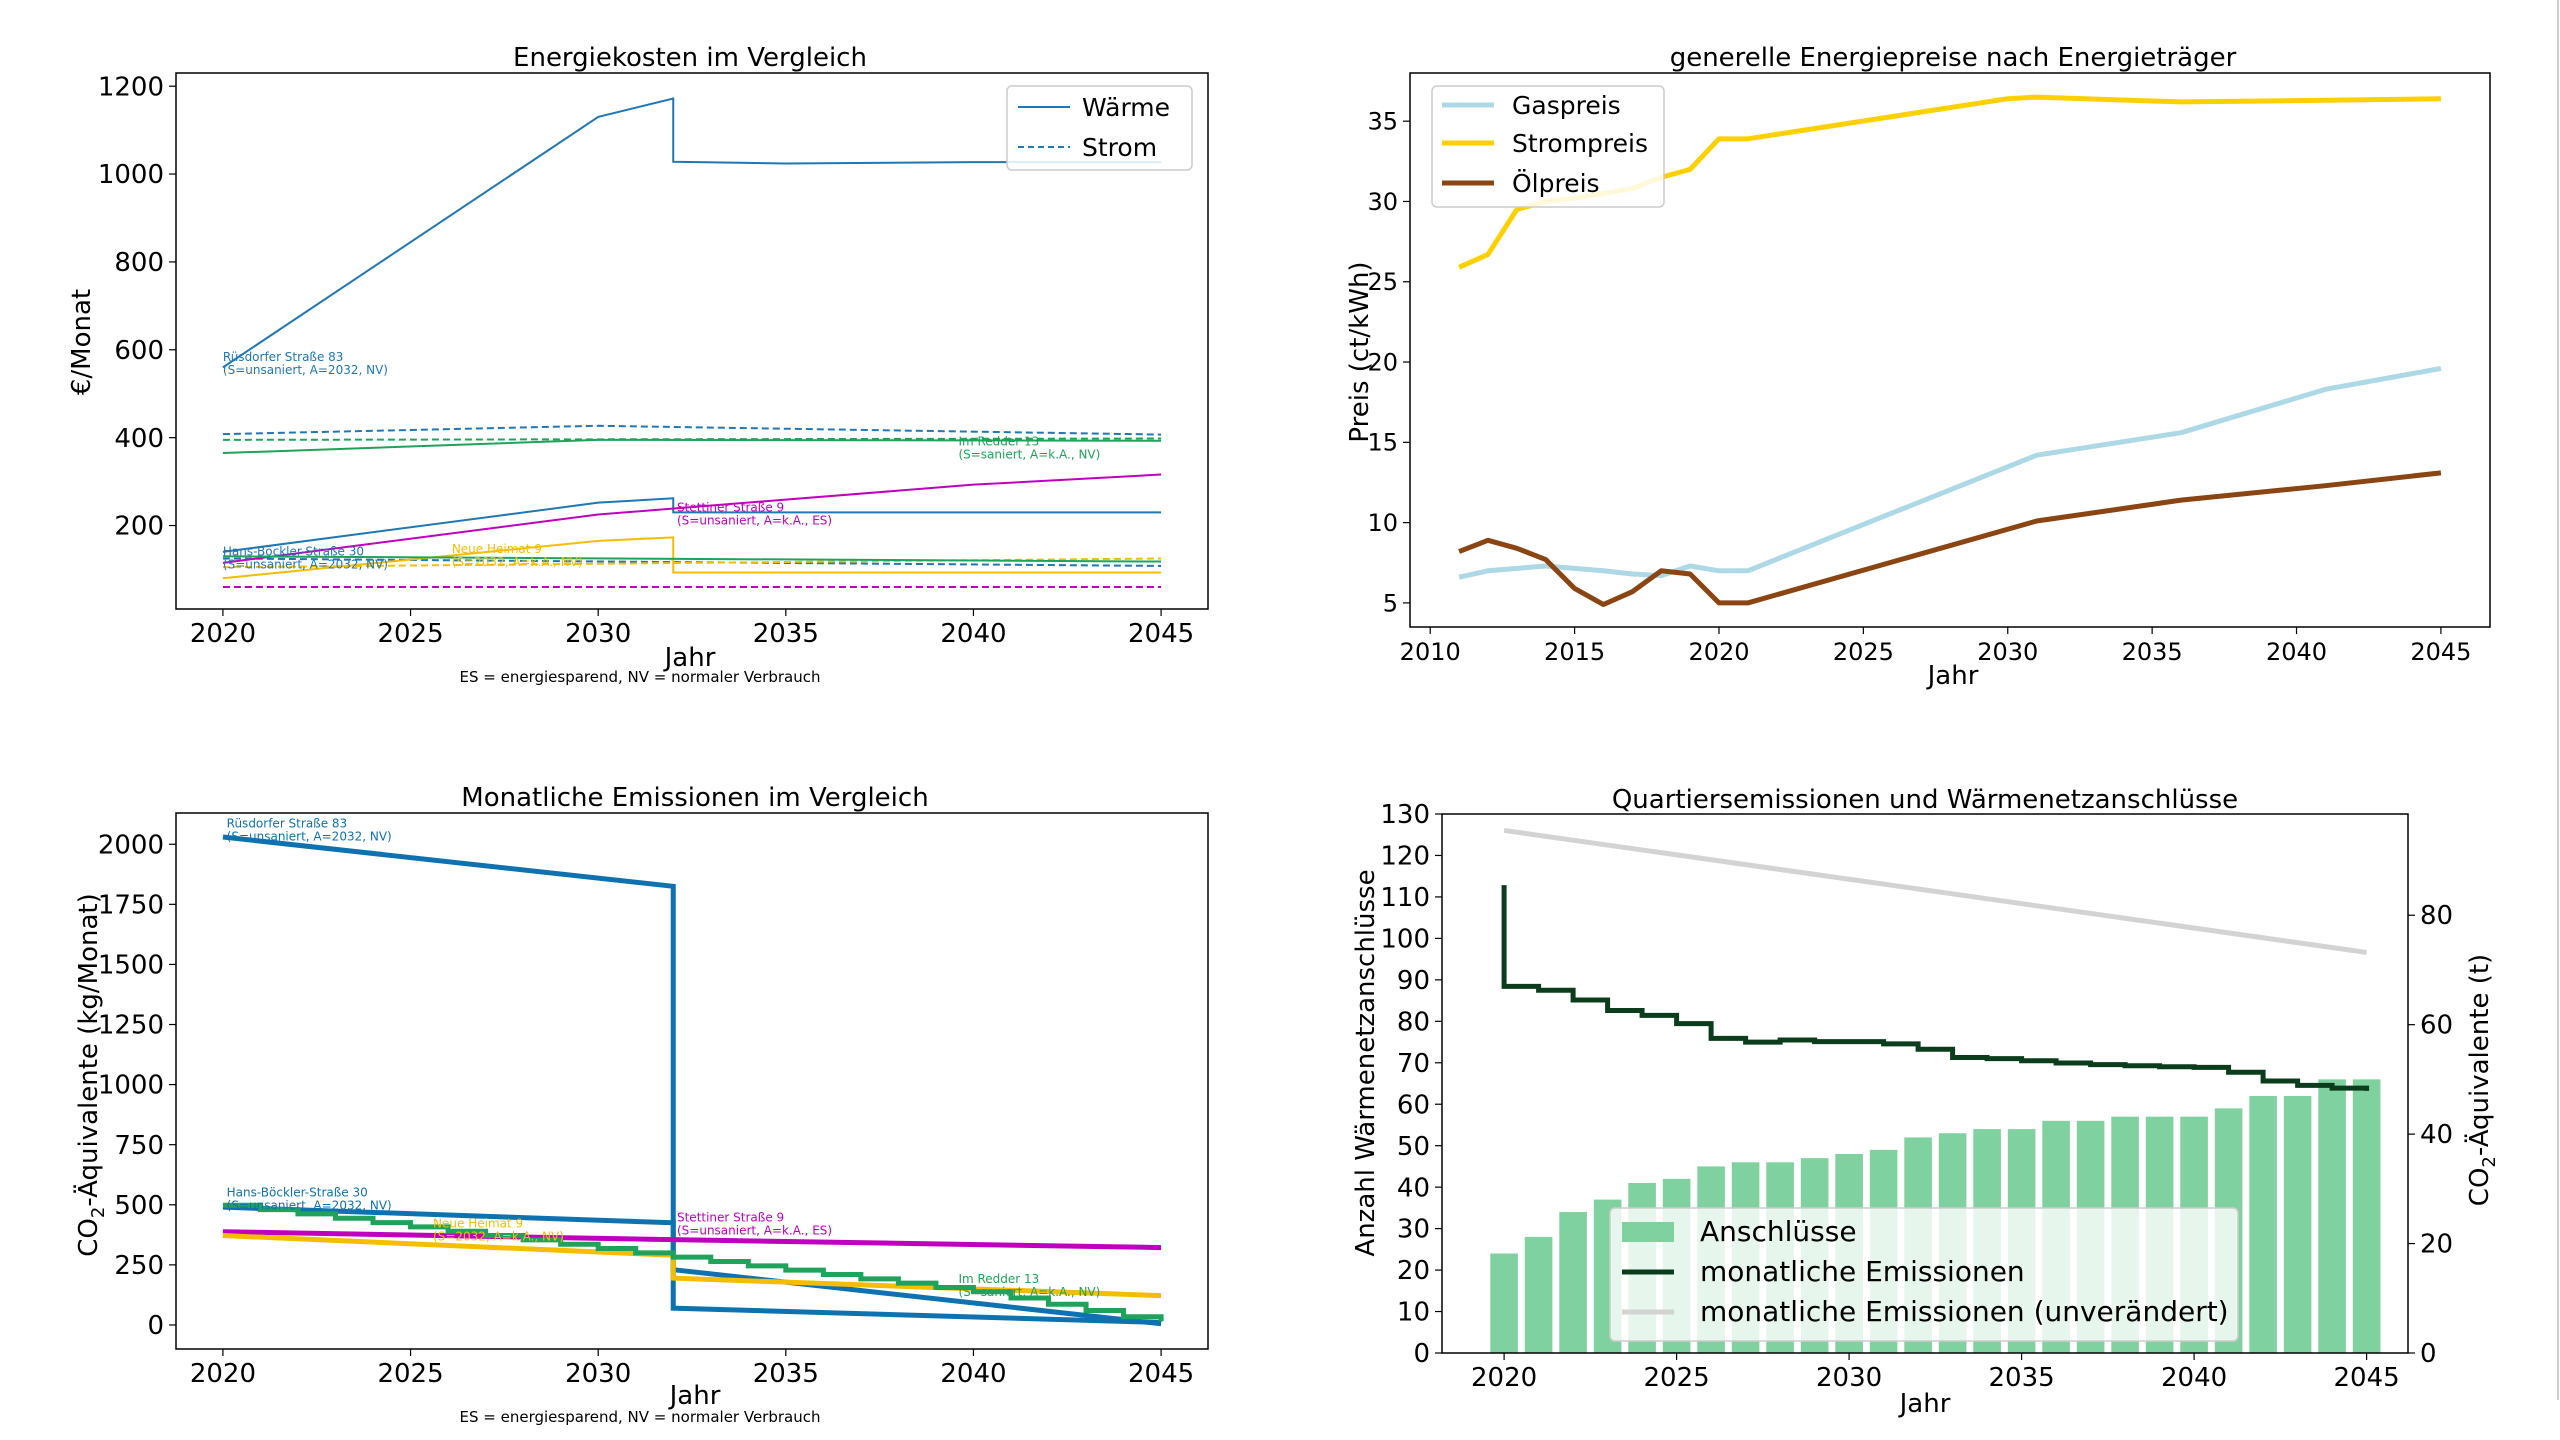 The image size is (2560, 1440). What do you see at coordinates (1574, 652) in the screenshot?
I see `x-tick-label: 2015` at bounding box center [1574, 652].